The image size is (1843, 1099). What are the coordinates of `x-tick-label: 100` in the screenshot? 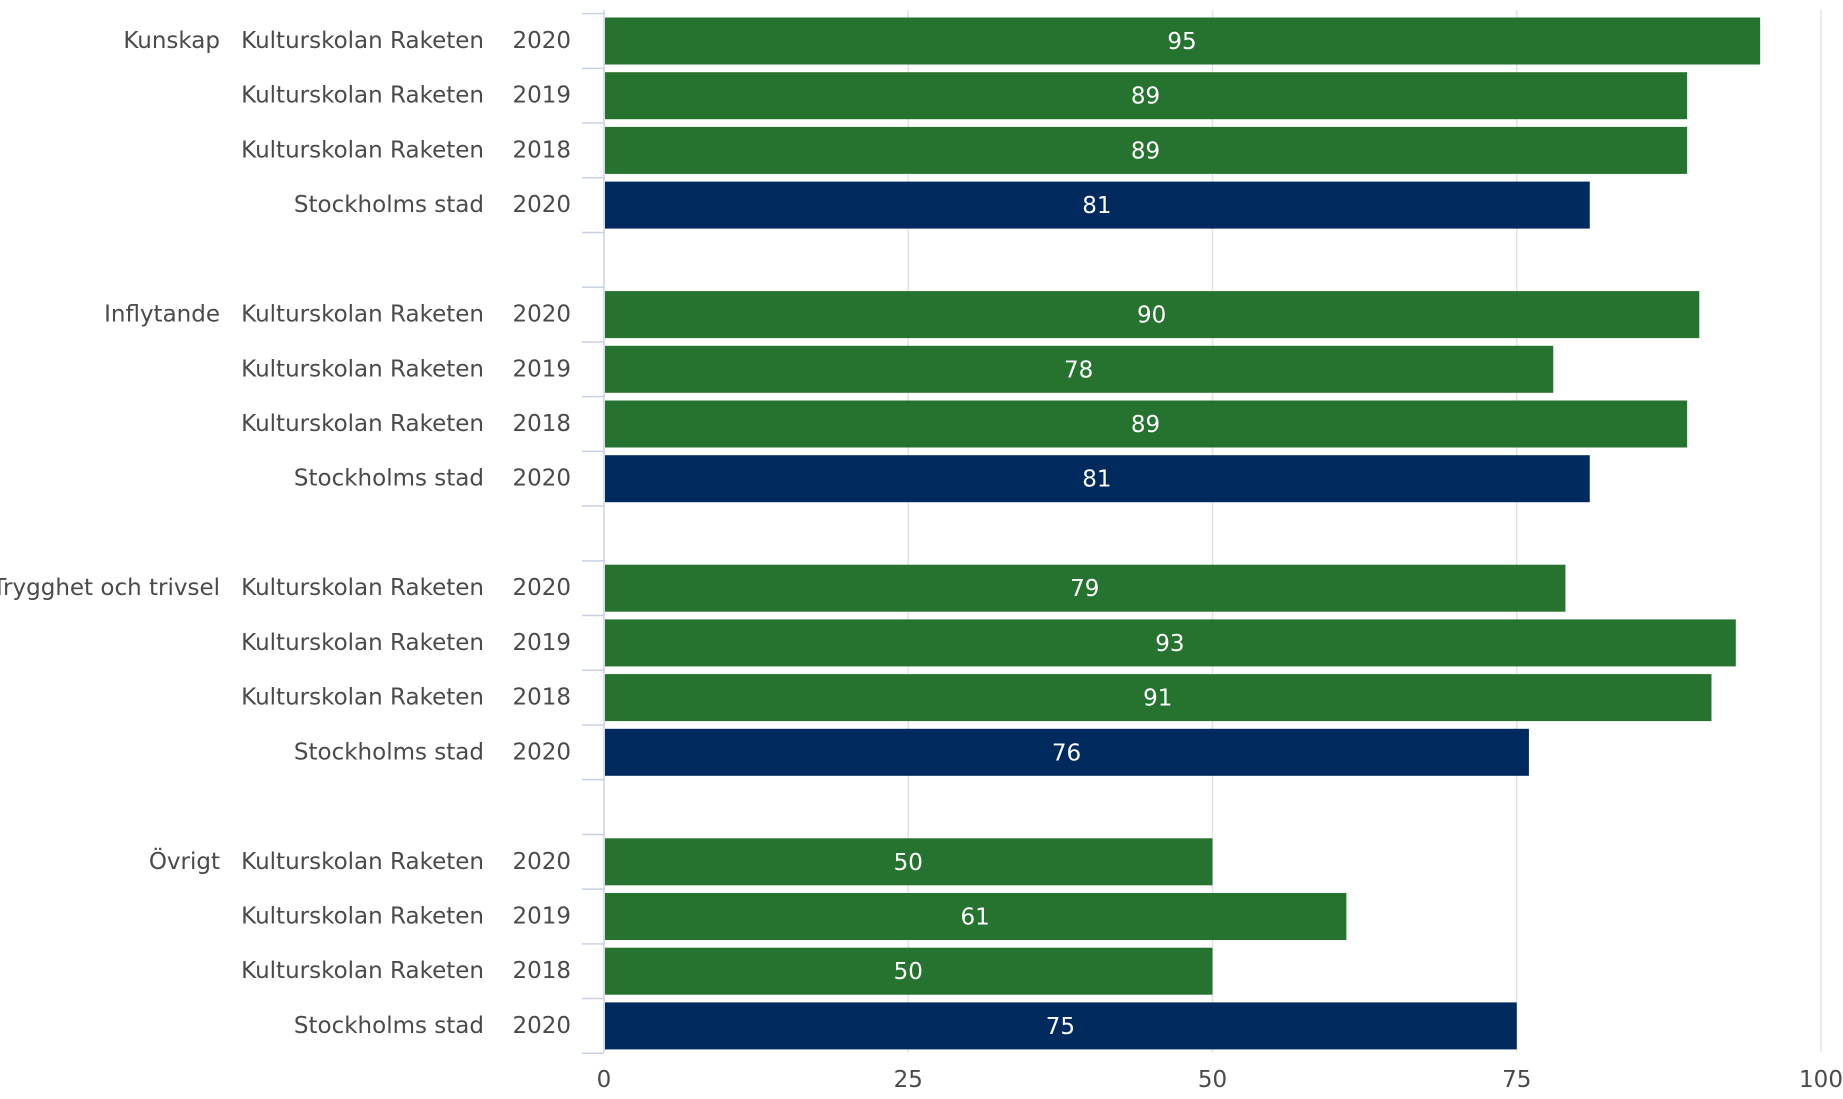 It's located at (1821, 1080).